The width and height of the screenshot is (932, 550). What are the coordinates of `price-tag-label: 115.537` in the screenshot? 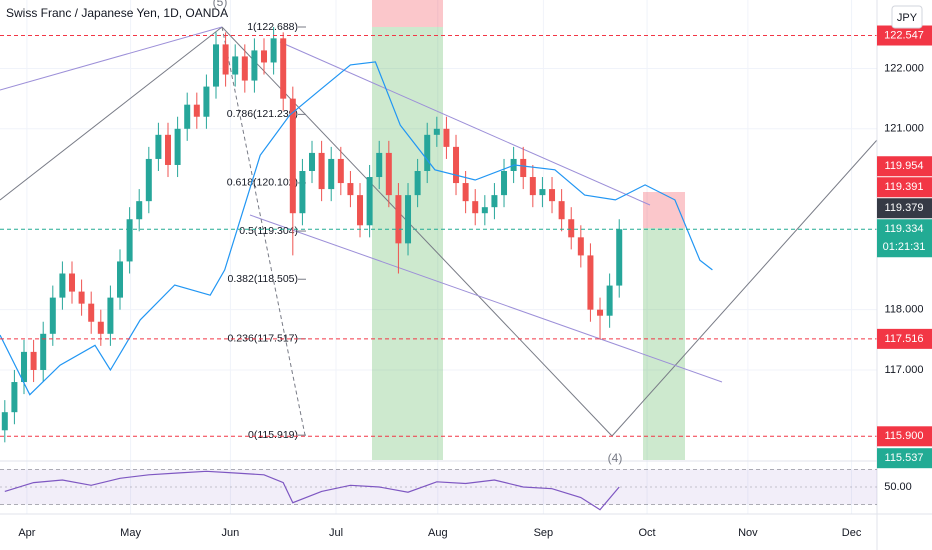 It's located at (904, 458).